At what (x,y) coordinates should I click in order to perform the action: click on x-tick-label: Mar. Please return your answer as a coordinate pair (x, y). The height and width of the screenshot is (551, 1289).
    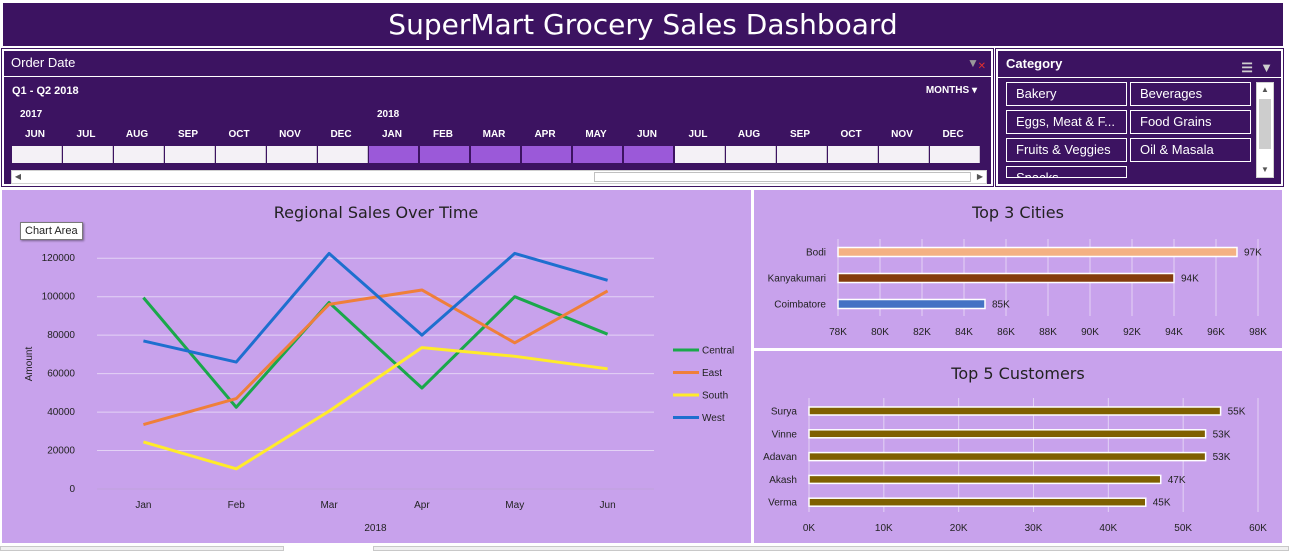
    Looking at the image, I should click on (329, 505).